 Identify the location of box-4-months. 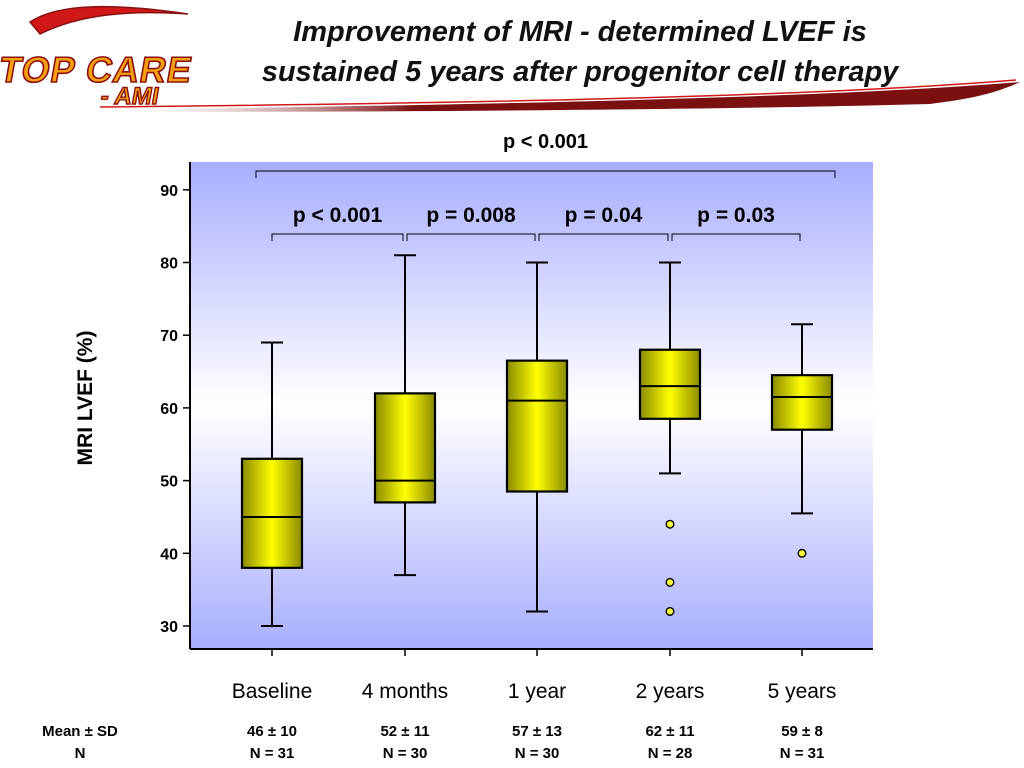
(405, 415).